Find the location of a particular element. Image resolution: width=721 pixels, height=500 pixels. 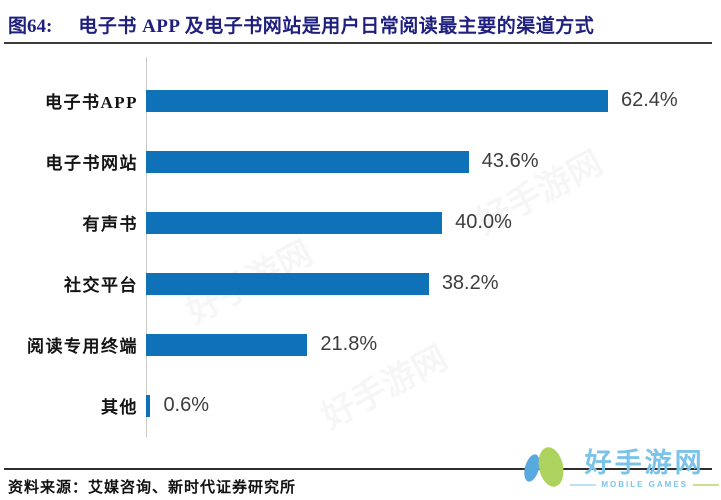

value-label: 38.2% is located at coordinates (470, 283).